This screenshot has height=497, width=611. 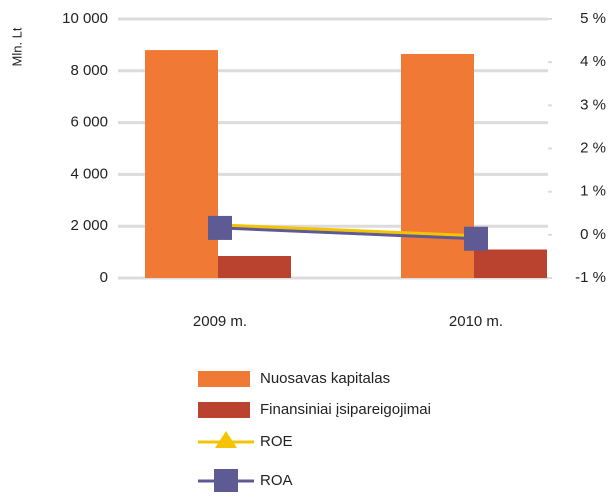 I want to click on y2-tick-label: 4 %, so click(x=593, y=61).